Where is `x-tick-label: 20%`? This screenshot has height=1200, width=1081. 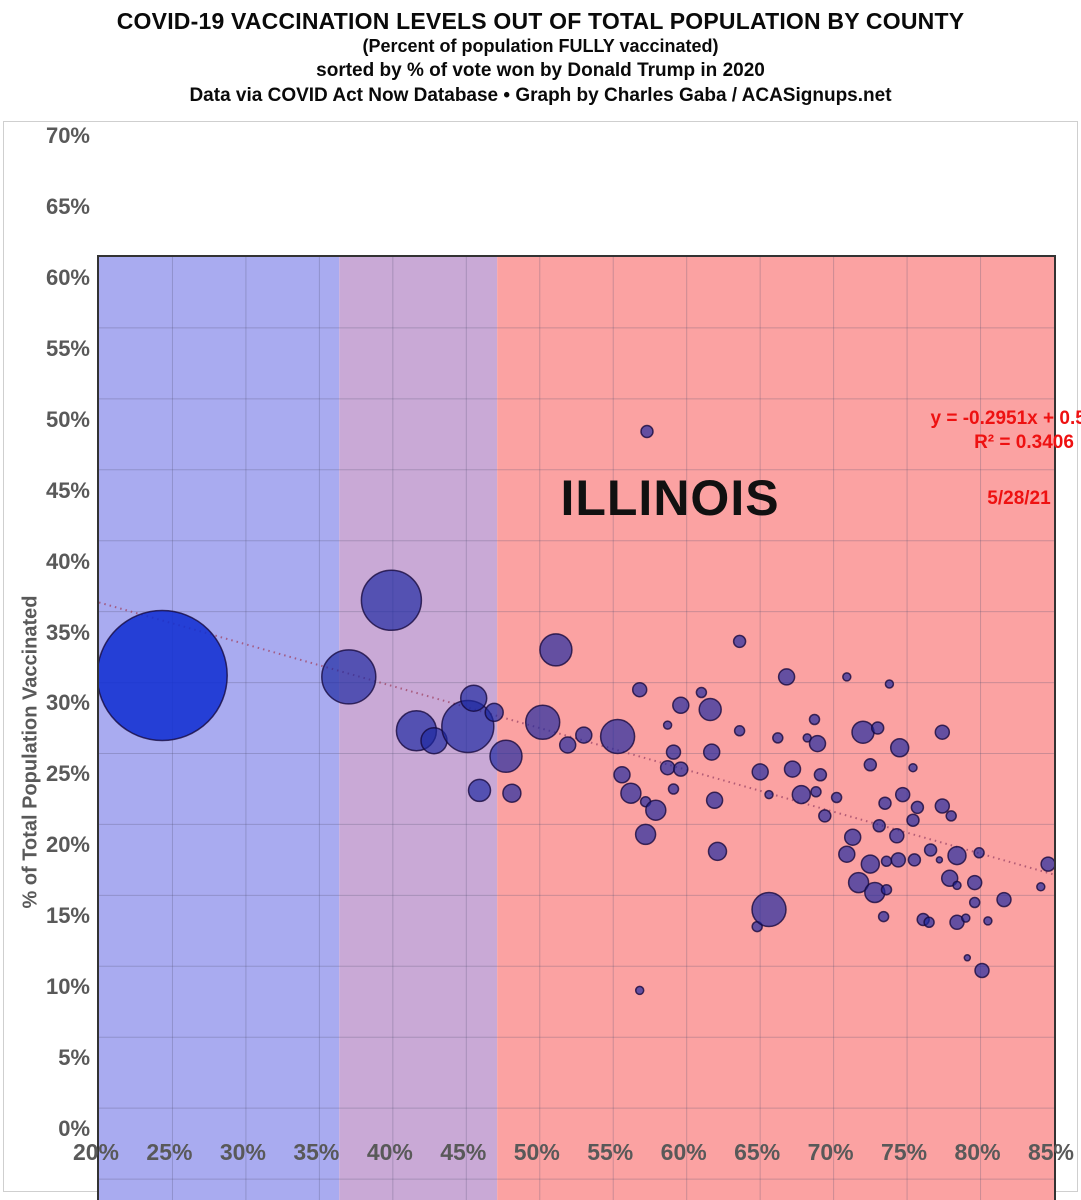 x-tick-label: 20% is located at coordinates (96, 1152).